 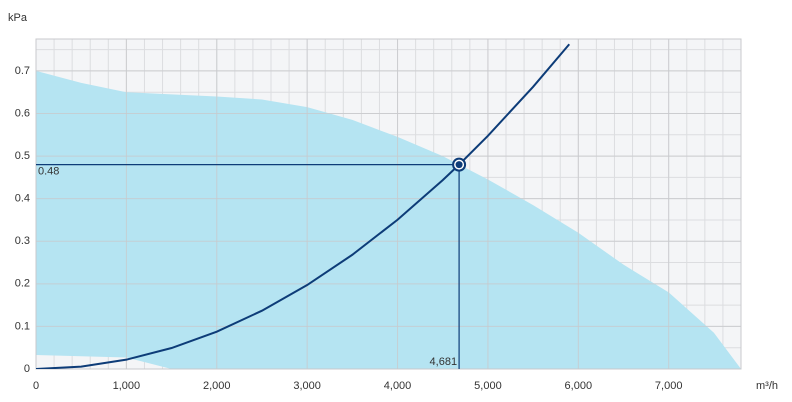 What do you see at coordinates (22, 284) in the screenshot?
I see `y-tick-label: 0.2` at bounding box center [22, 284].